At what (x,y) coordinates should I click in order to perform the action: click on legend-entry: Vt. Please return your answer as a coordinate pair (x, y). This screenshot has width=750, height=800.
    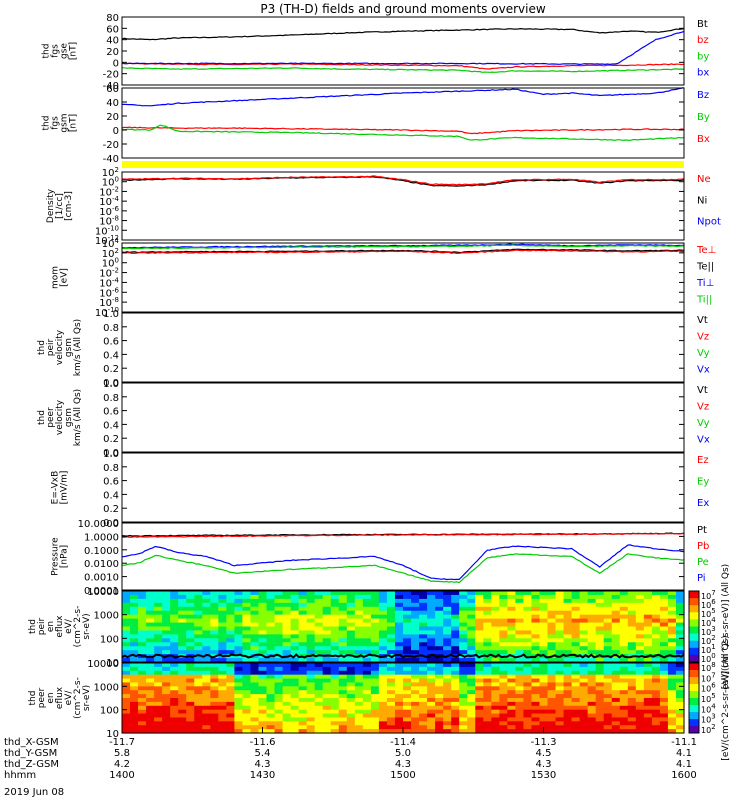
    Looking at the image, I should click on (702, 390).